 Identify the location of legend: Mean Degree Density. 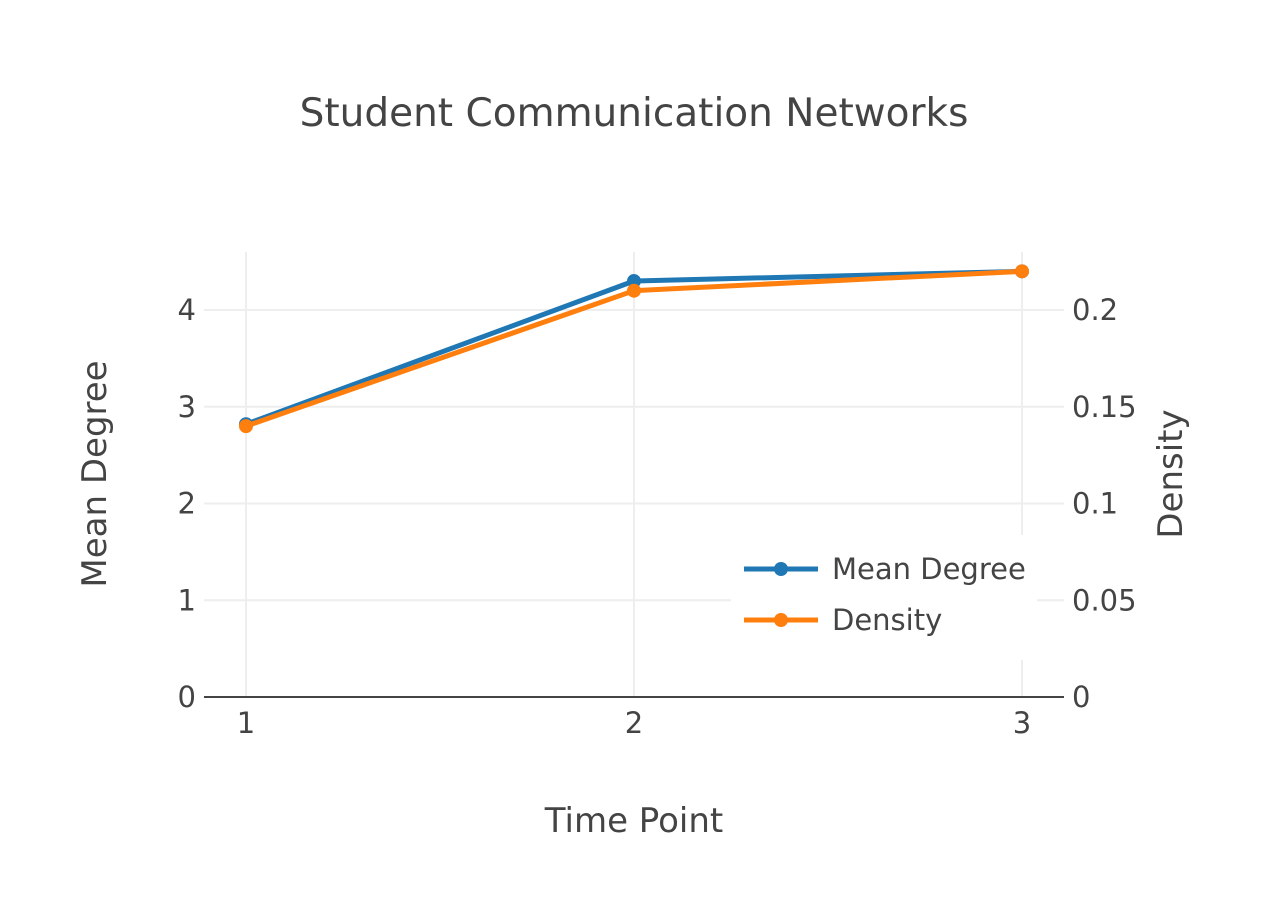
(884, 597).